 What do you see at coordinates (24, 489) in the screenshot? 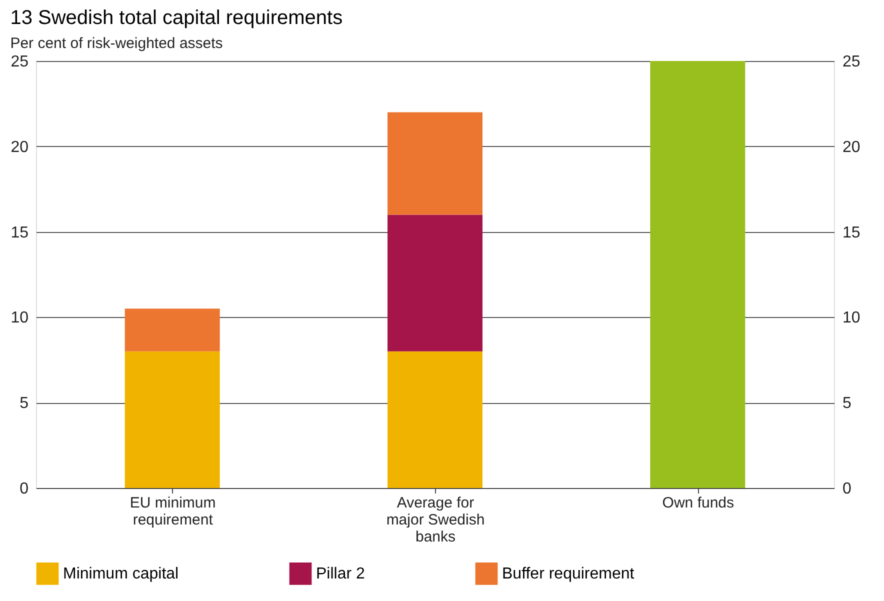
I see `y-tick-label: 0` at bounding box center [24, 489].